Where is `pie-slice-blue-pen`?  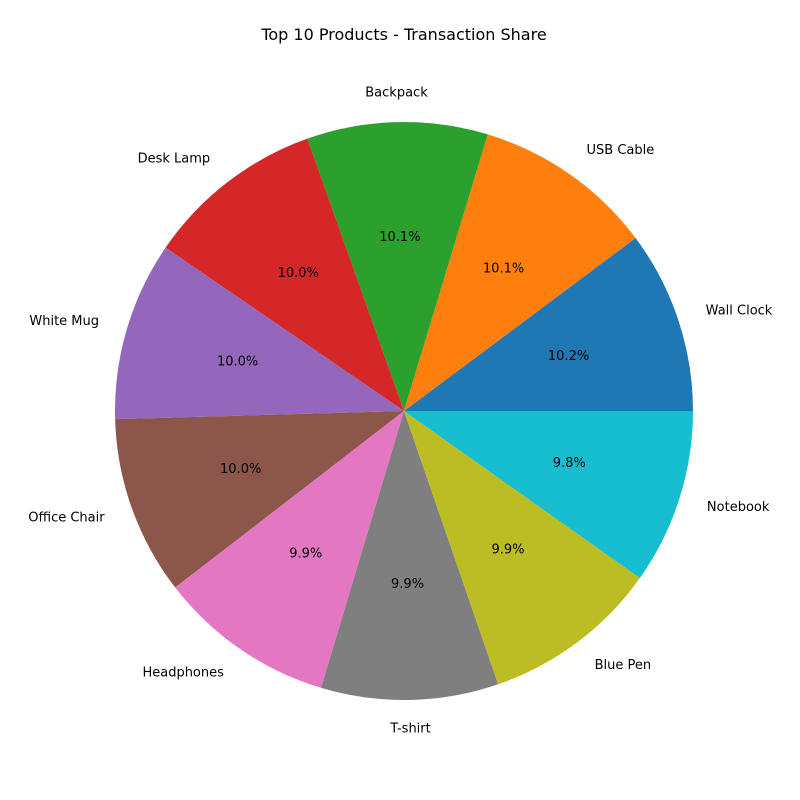
pie-slice-blue-pen is located at coordinates (522, 548).